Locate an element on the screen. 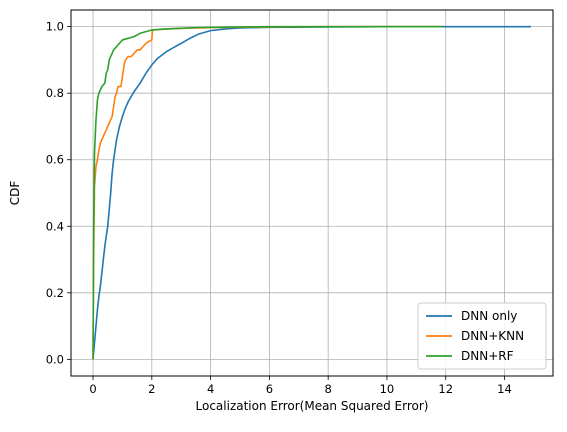  x-tick-label: 10 is located at coordinates (387, 389).